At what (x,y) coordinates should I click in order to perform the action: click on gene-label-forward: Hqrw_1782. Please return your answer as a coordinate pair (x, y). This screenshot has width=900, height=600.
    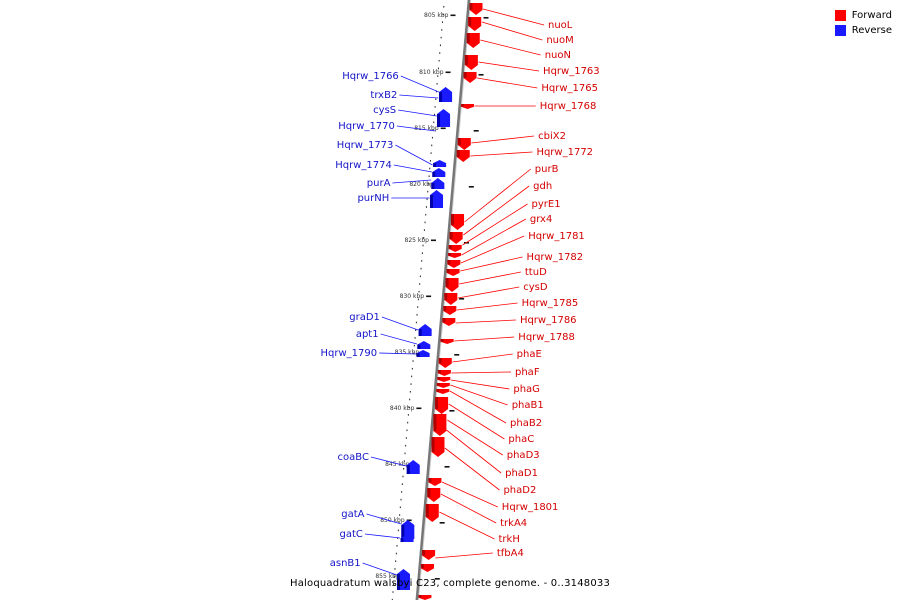
    Looking at the image, I should click on (555, 257).